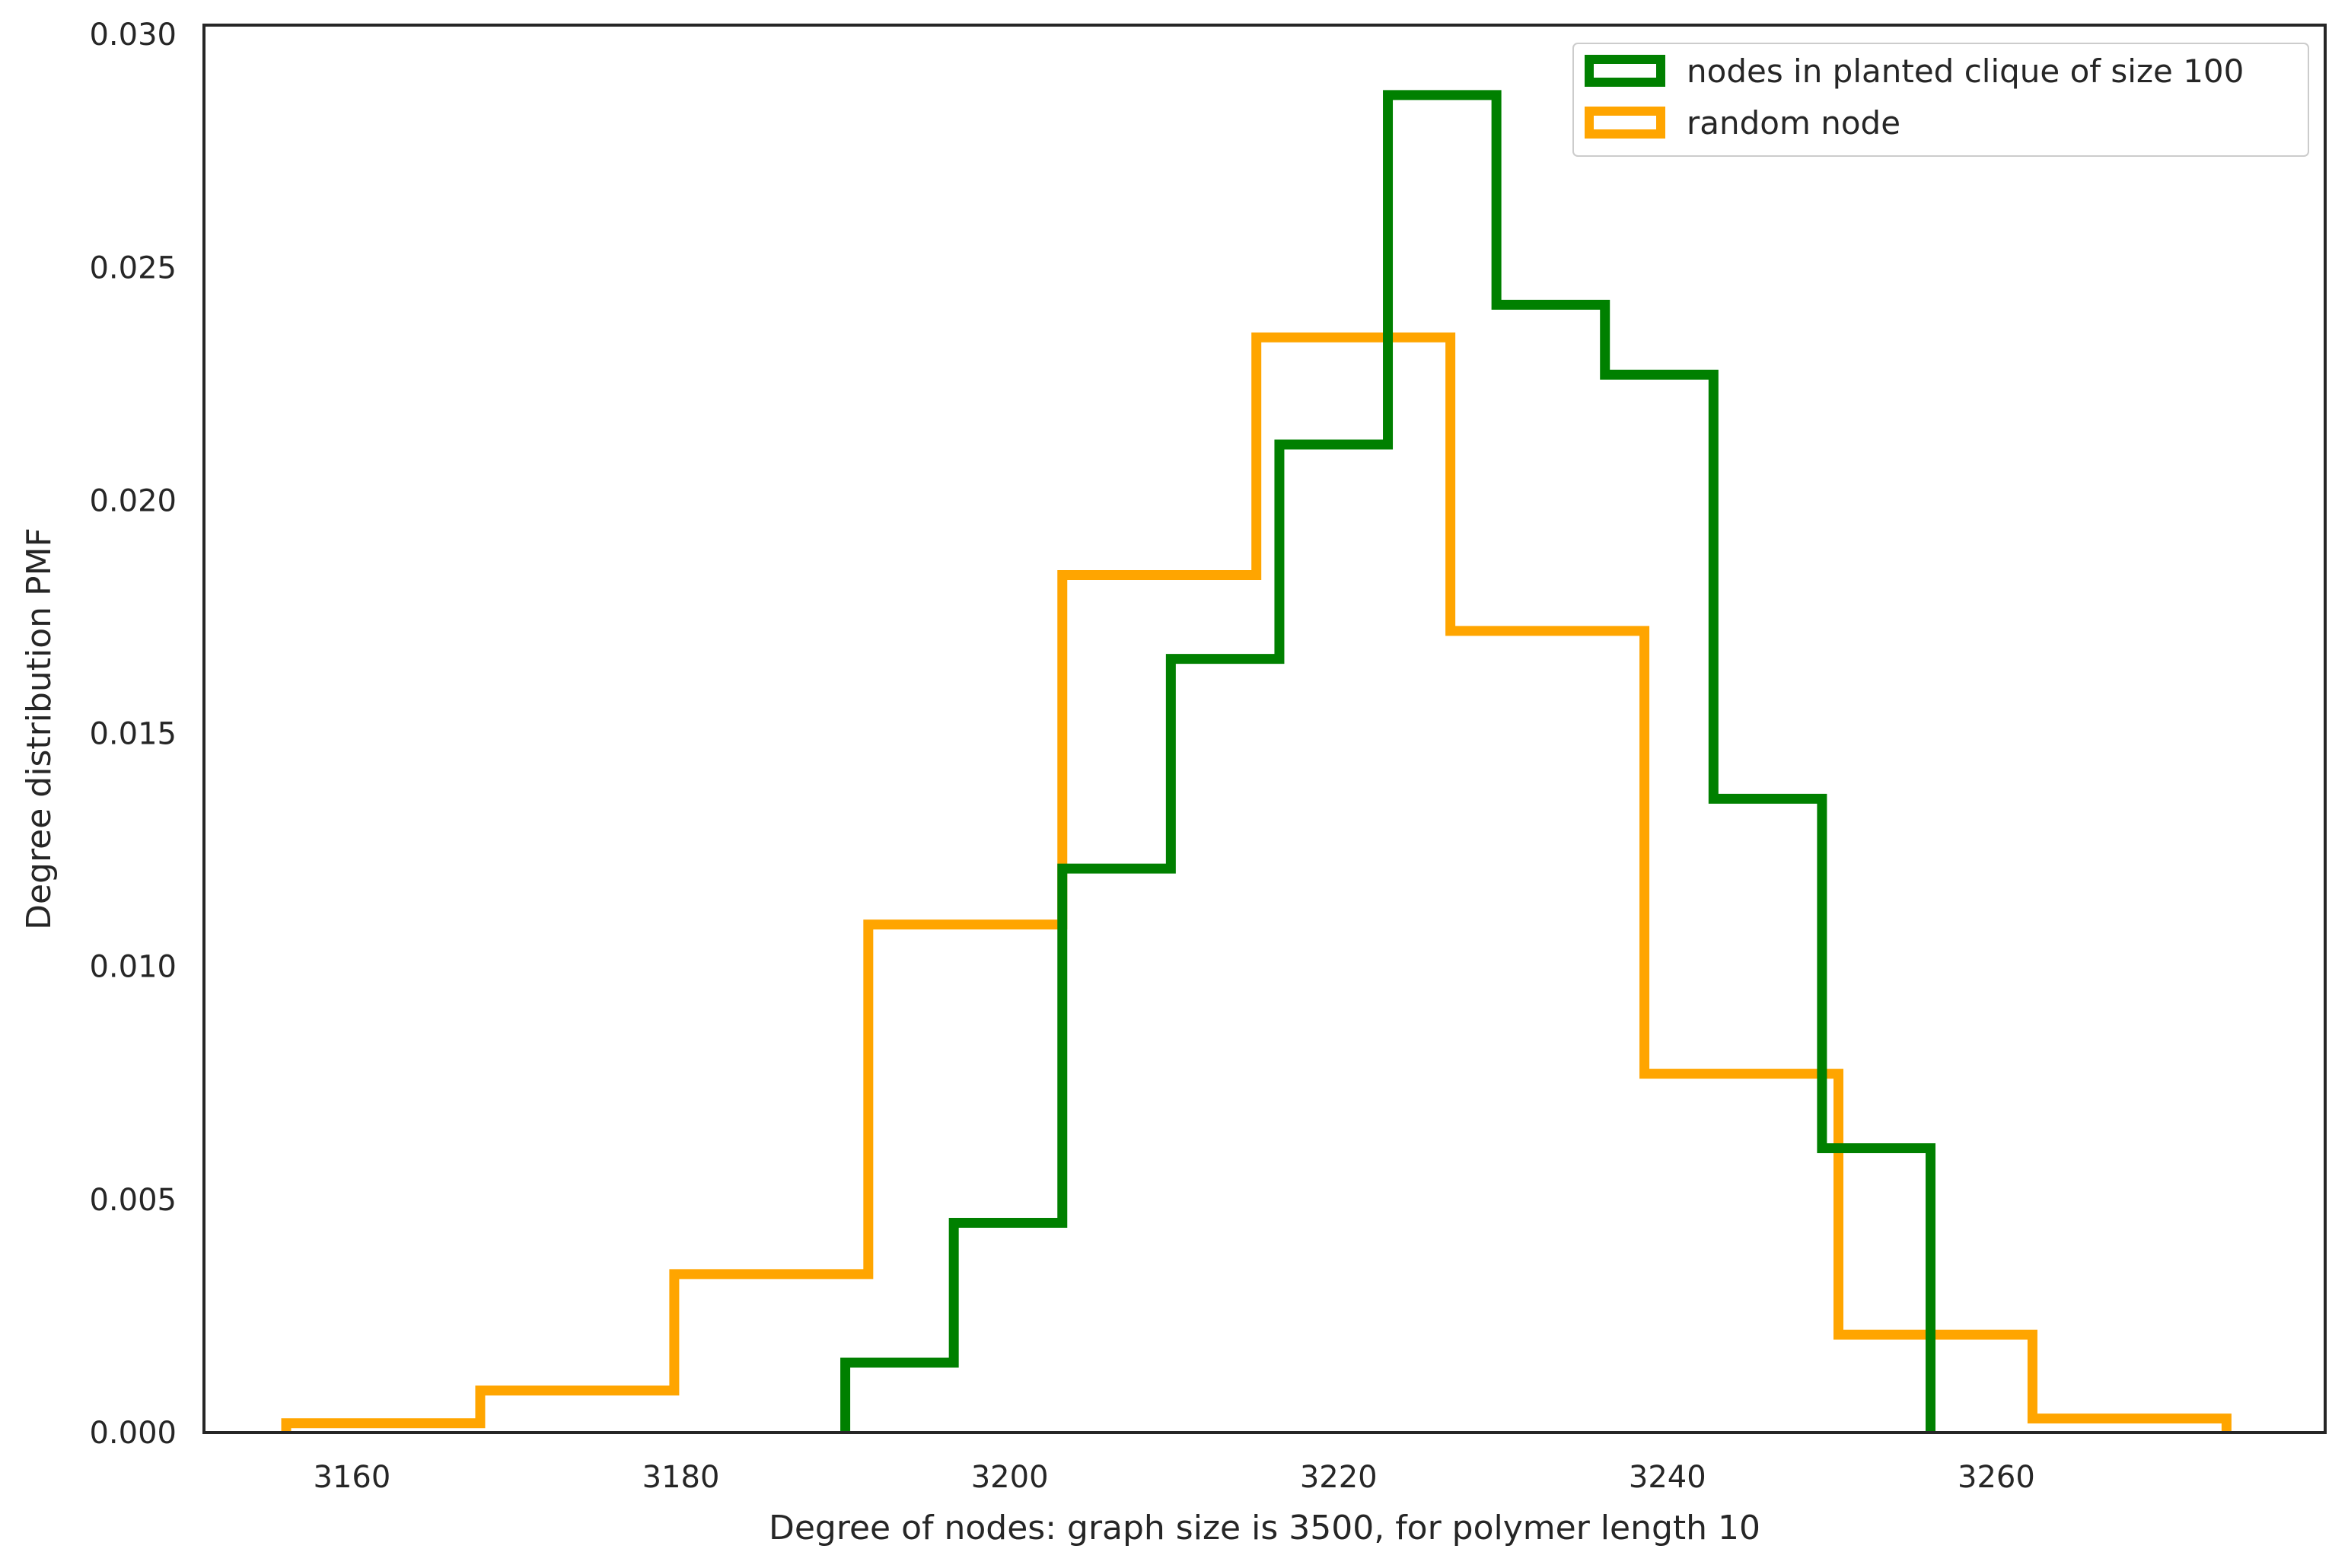 The width and height of the screenshot is (2348, 1568). What do you see at coordinates (681, 1477) in the screenshot?
I see `x-tick-label: 3180` at bounding box center [681, 1477].